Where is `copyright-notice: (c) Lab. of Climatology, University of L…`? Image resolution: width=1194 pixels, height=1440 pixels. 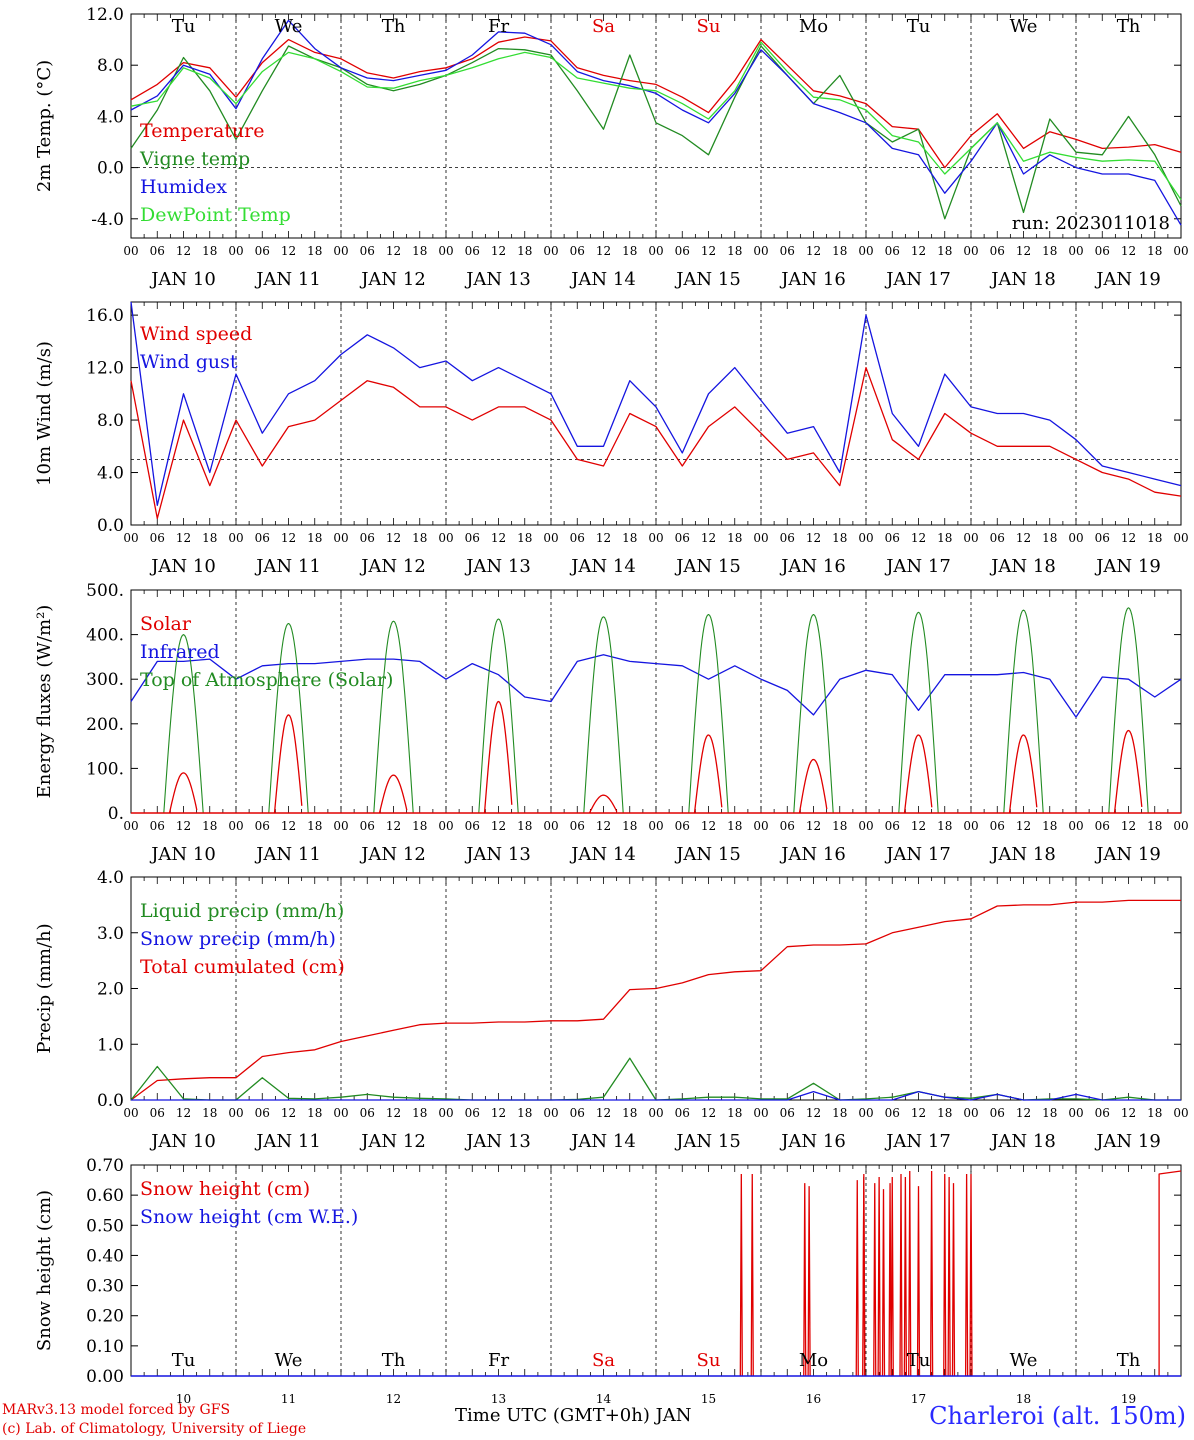
copyright-notice: (c) Lab. of Climatology, University of L… is located at coordinates (154, 1429).